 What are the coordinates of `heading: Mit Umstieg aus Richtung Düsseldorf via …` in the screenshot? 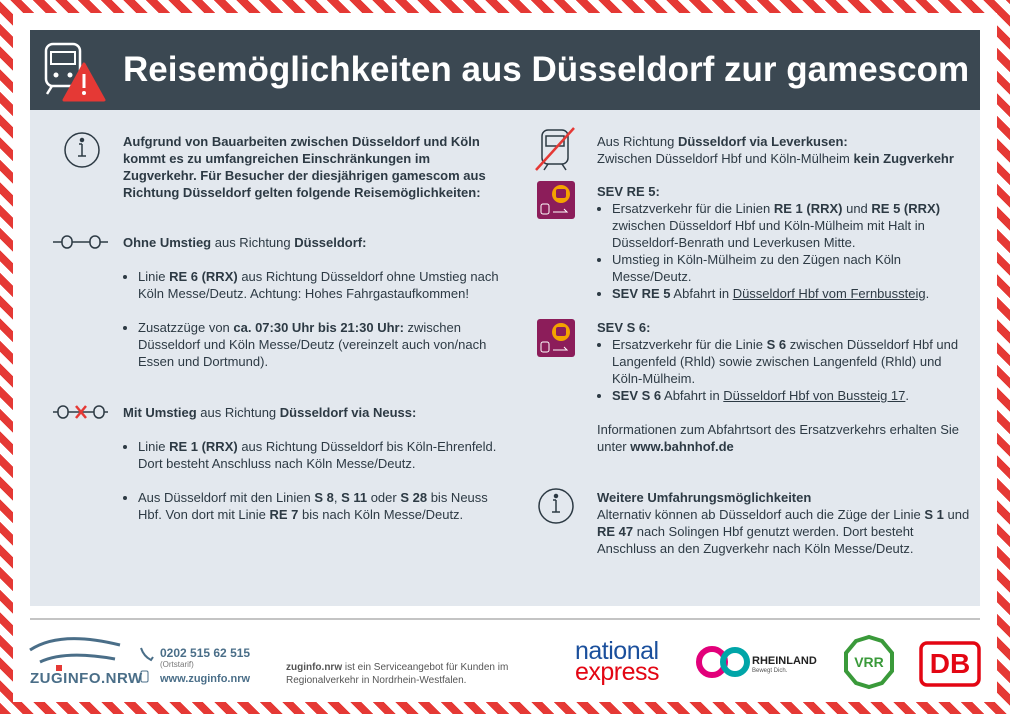 It's located at (315, 412).